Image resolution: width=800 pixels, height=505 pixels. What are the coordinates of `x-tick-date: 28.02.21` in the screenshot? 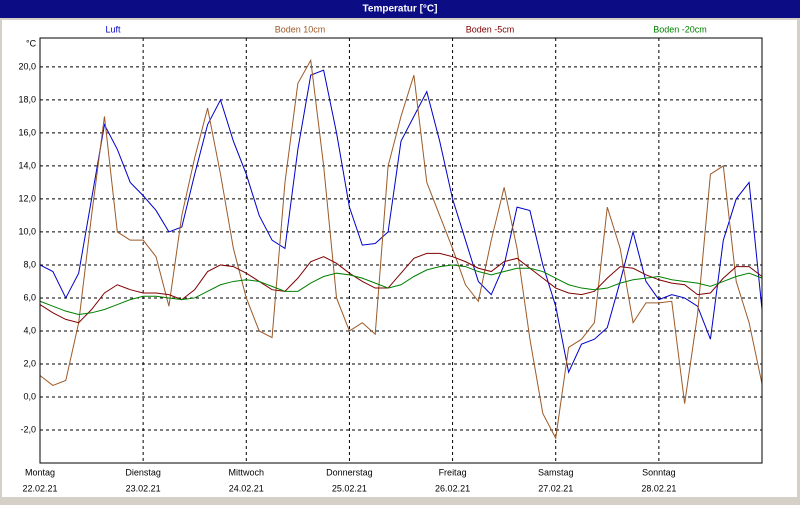 It's located at (658, 488).